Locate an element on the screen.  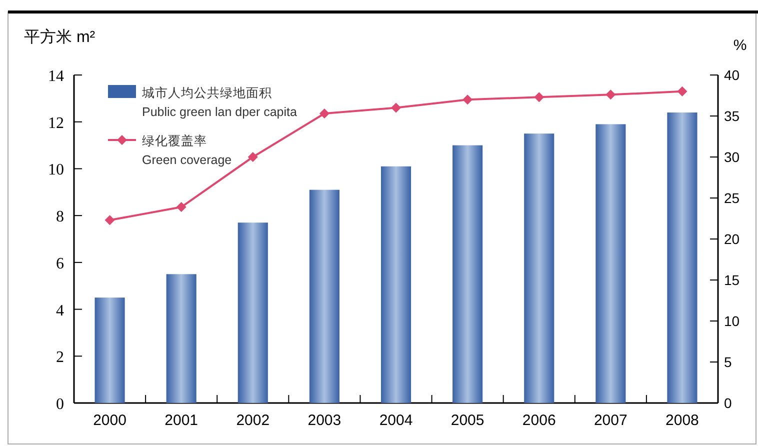
x-tick-label: 2004 is located at coordinates (396, 420).